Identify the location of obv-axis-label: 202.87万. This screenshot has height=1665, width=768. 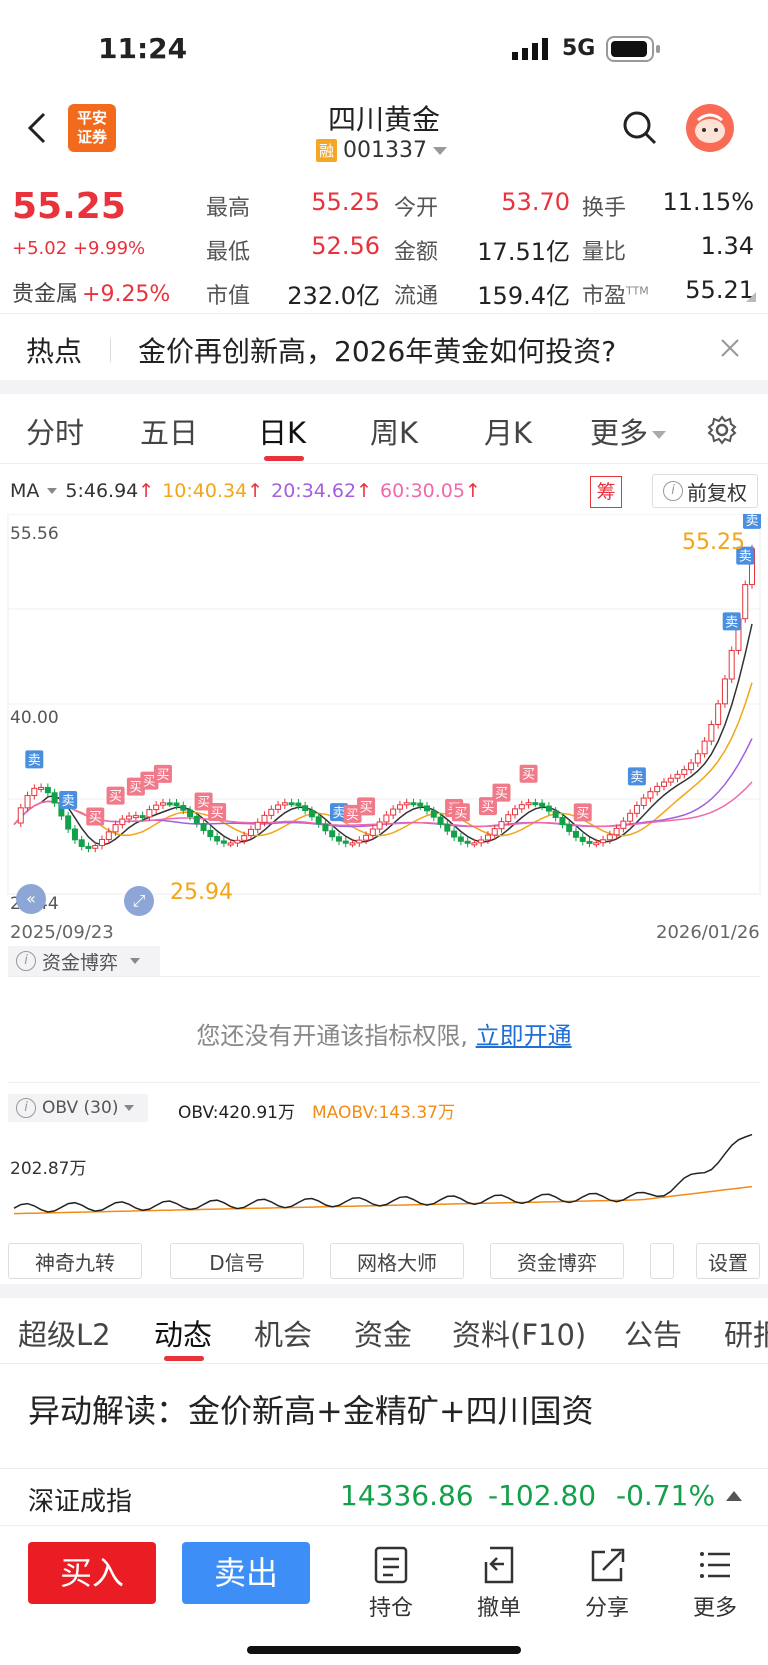
(48, 1169).